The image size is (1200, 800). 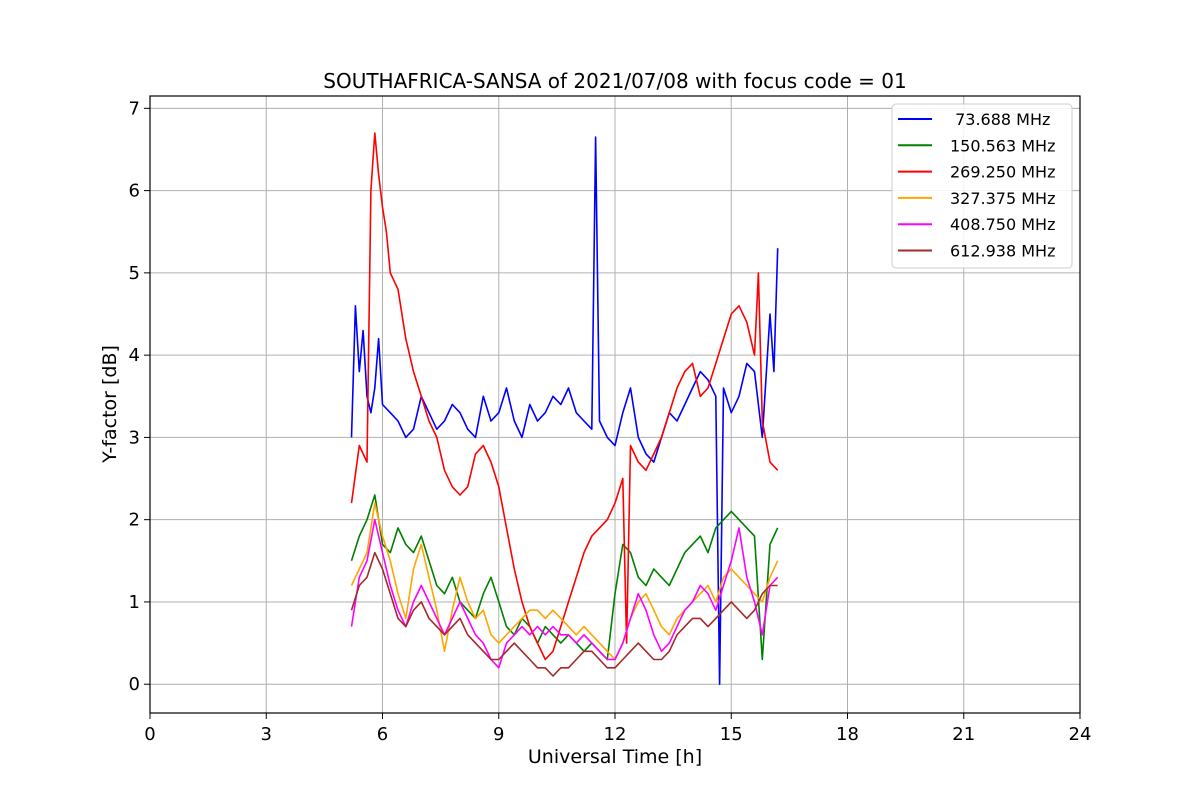 I want to click on y-tick-label: 3, so click(x=134, y=437).